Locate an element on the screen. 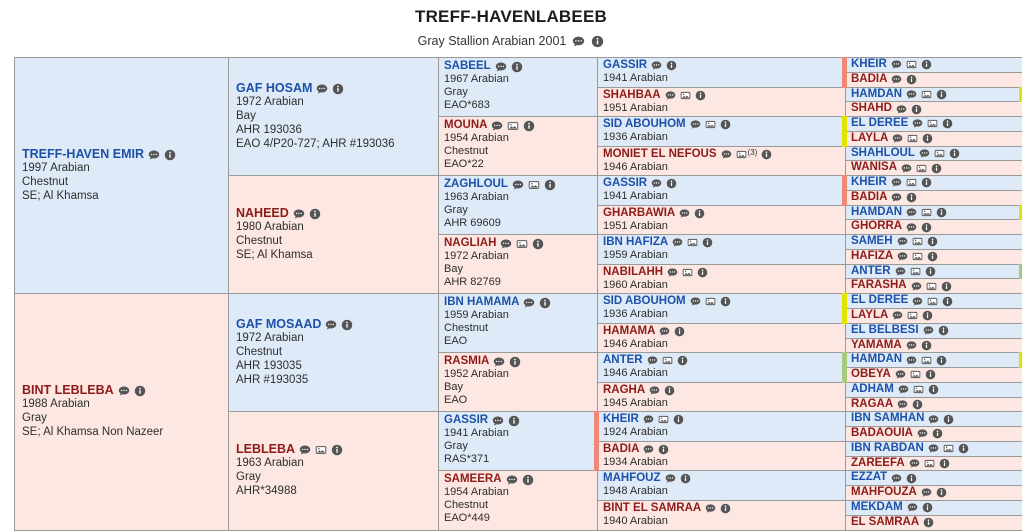 This screenshot has height=531, width=1022. horse-name-link: IBN HAFIZA is located at coordinates (635, 242).